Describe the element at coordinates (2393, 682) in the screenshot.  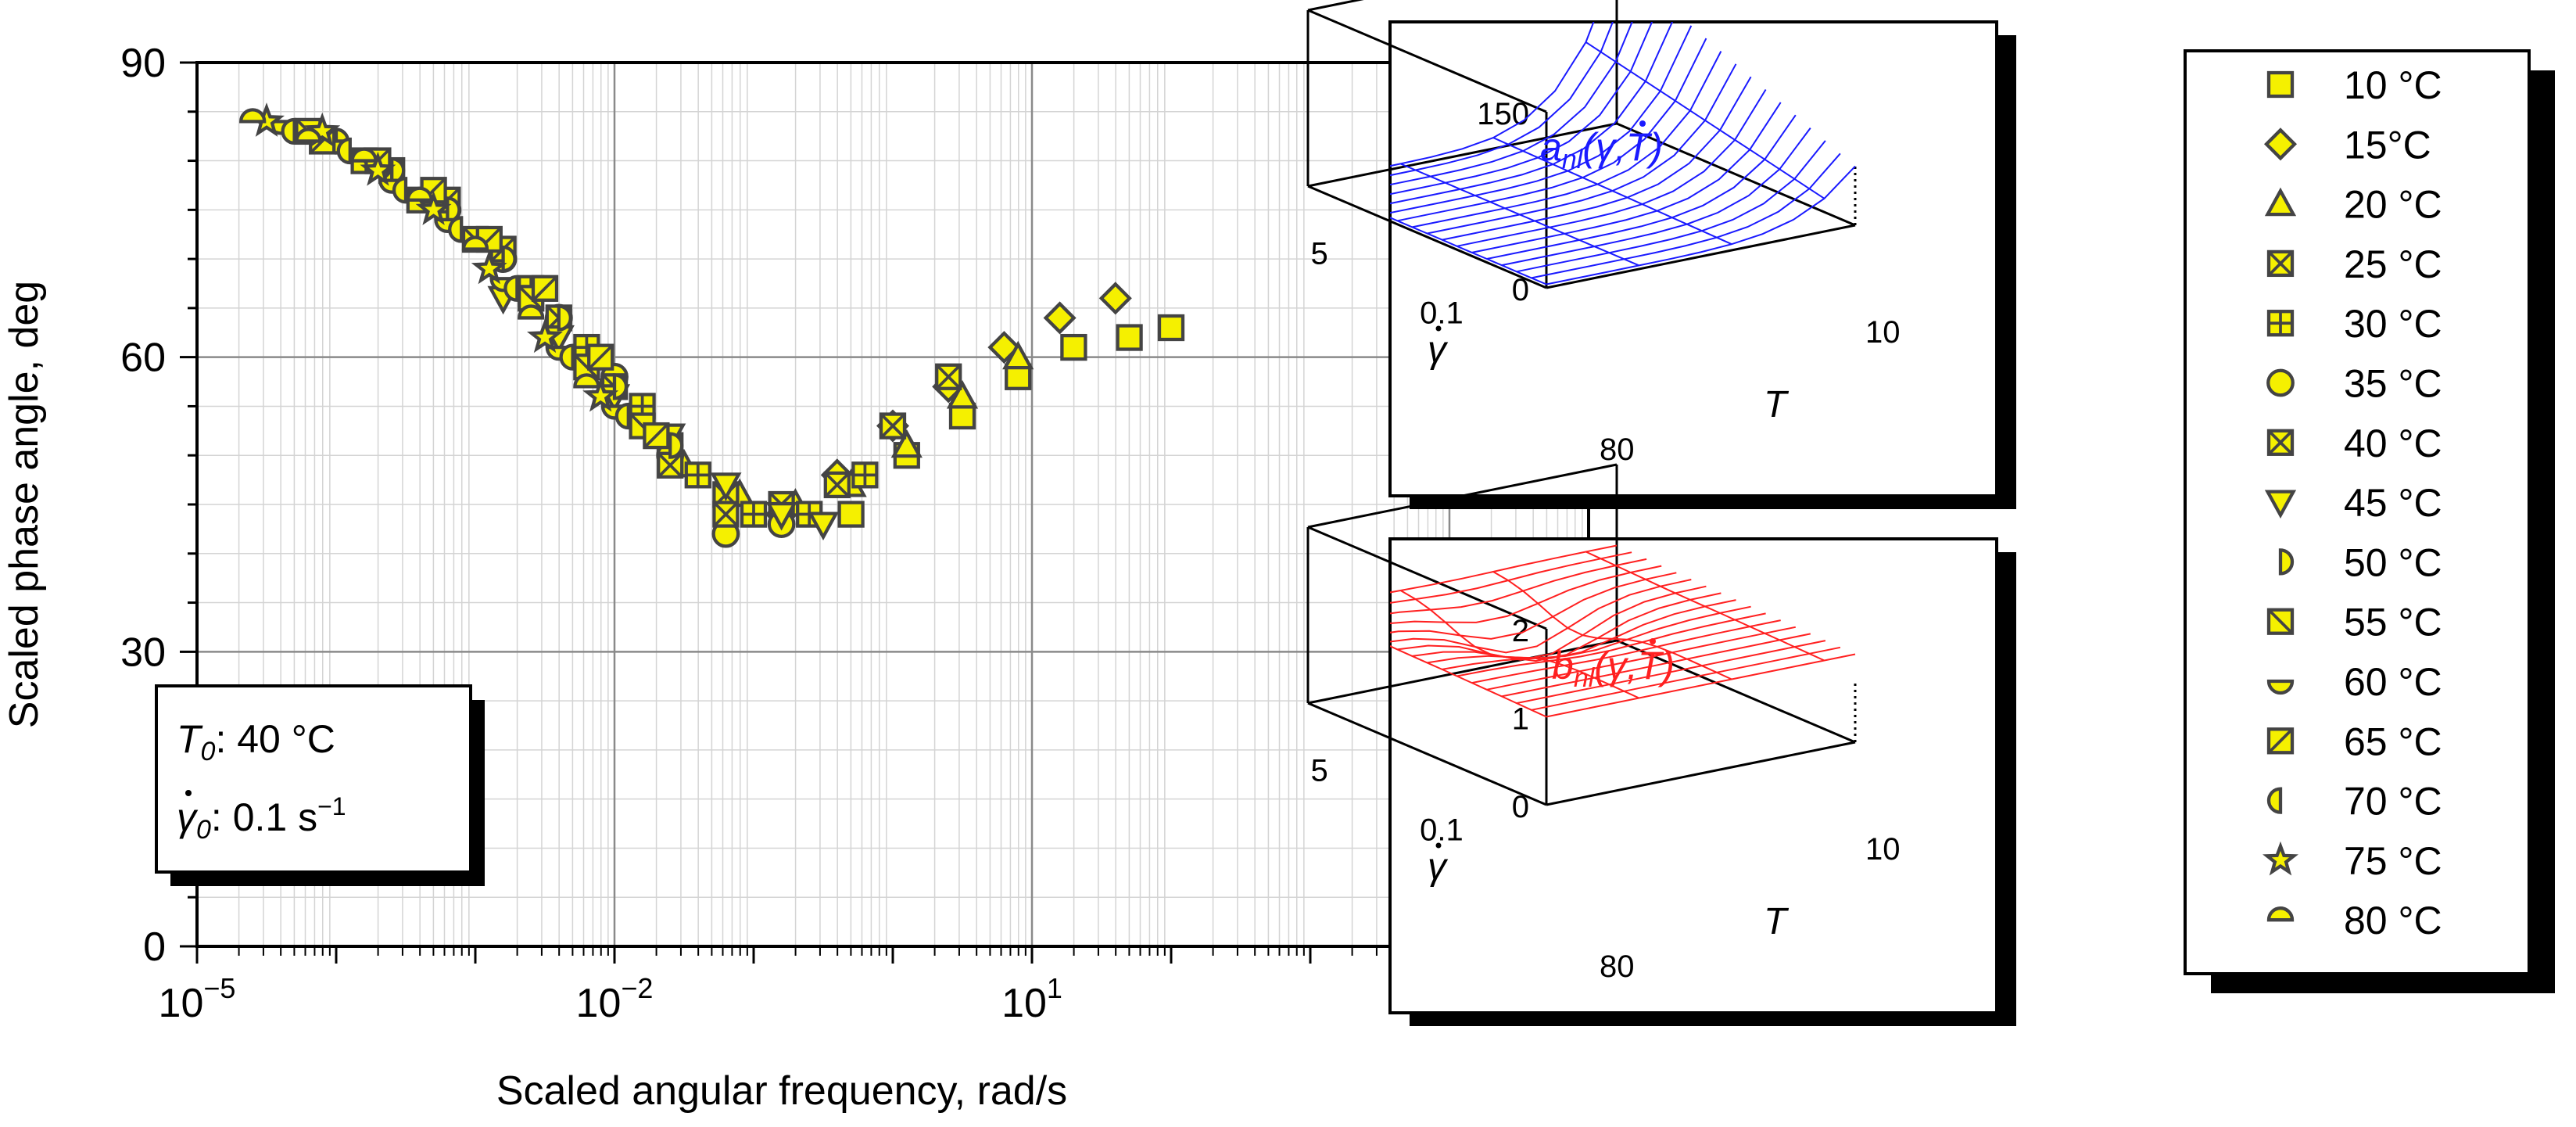
I see `legend-label: 60 °C` at that location.